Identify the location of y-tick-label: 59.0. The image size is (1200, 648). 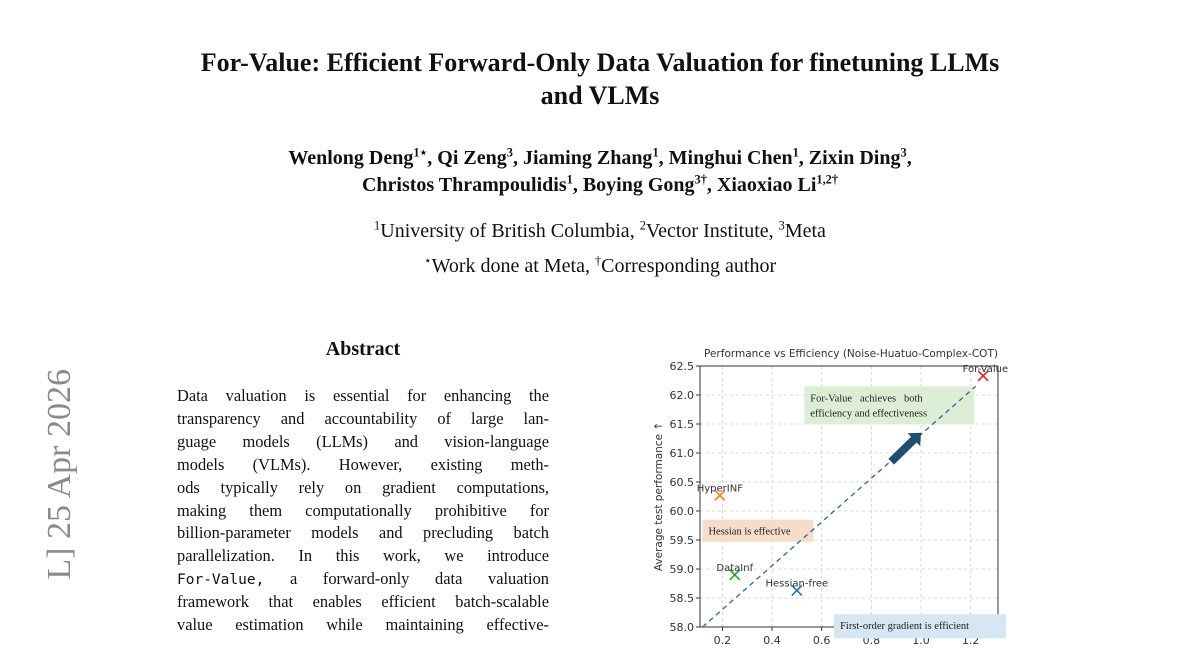
(682, 569).